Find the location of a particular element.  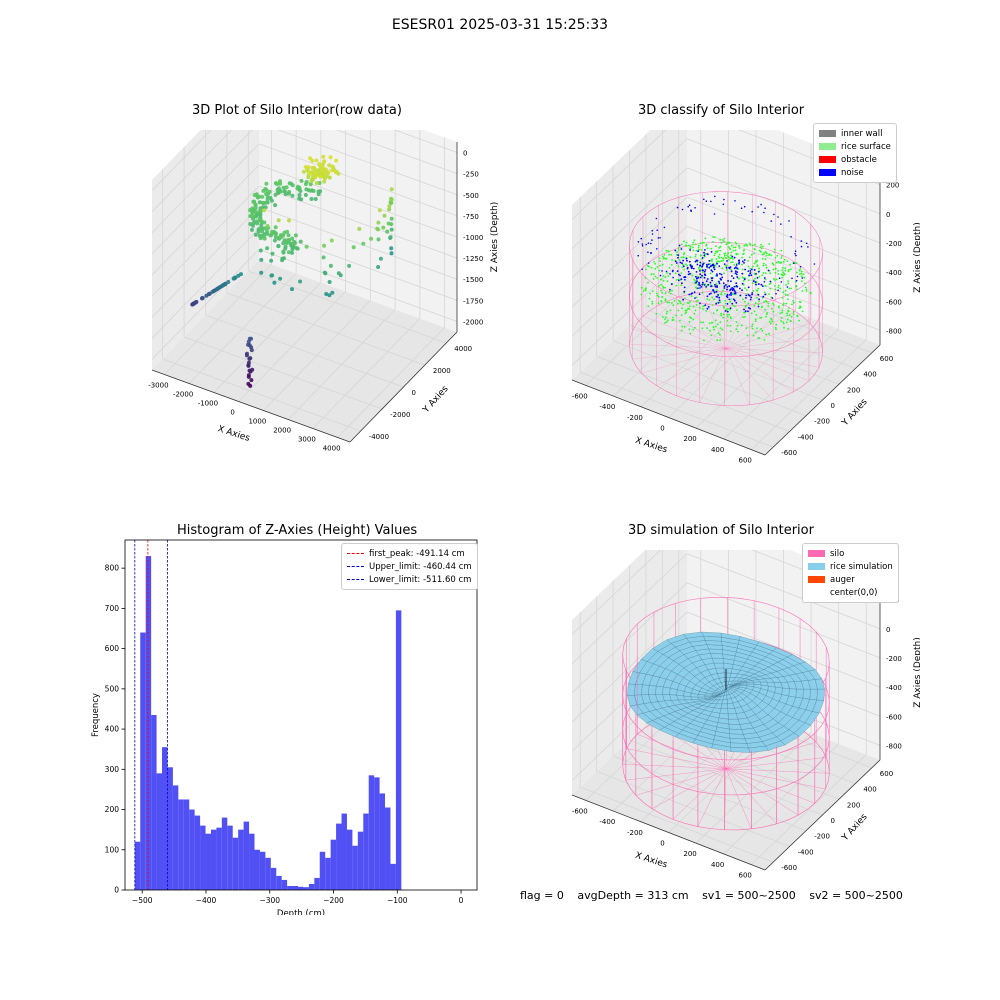

silo-floor-spoke is located at coordinates (726, 320).